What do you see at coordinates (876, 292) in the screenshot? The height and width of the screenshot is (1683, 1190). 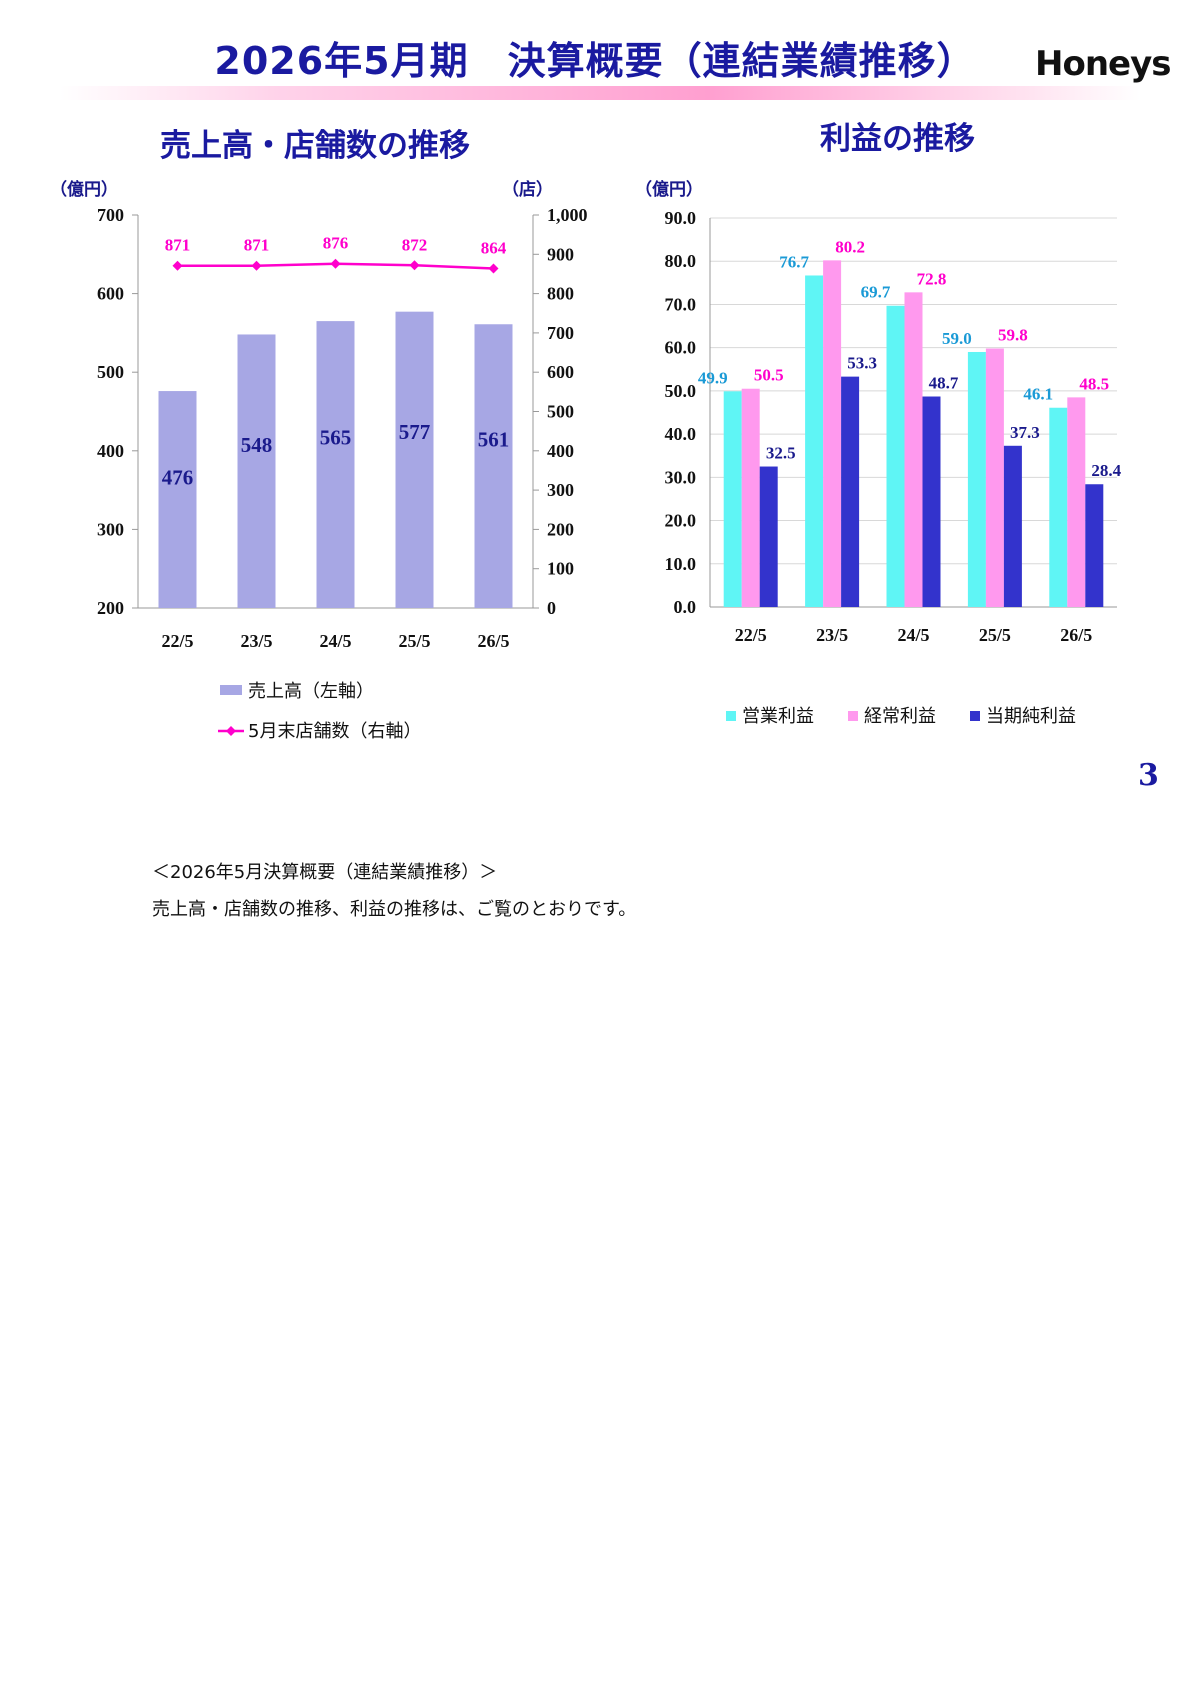 I see `profit-bar-label: 69.7` at bounding box center [876, 292].